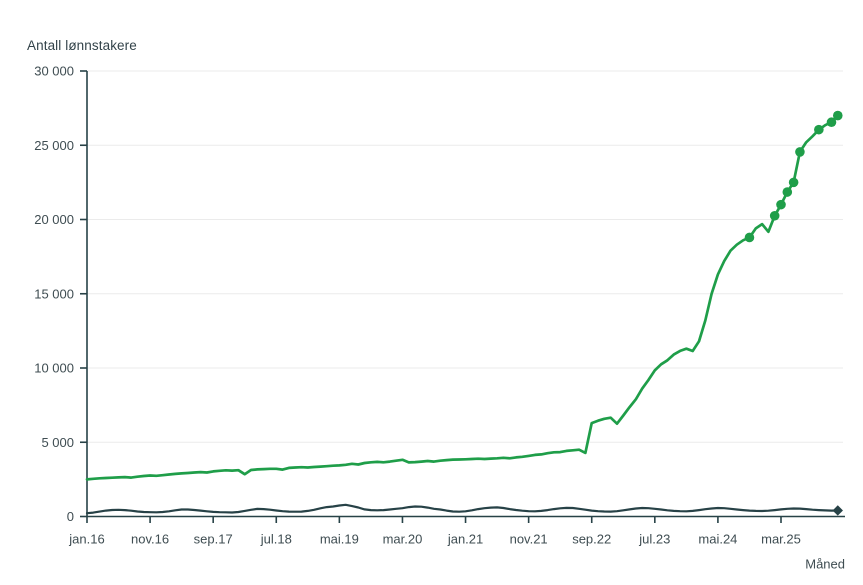 The image size is (863, 585). Describe the element at coordinates (276, 539) in the screenshot. I see `x-tick-label: jul.18` at that location.